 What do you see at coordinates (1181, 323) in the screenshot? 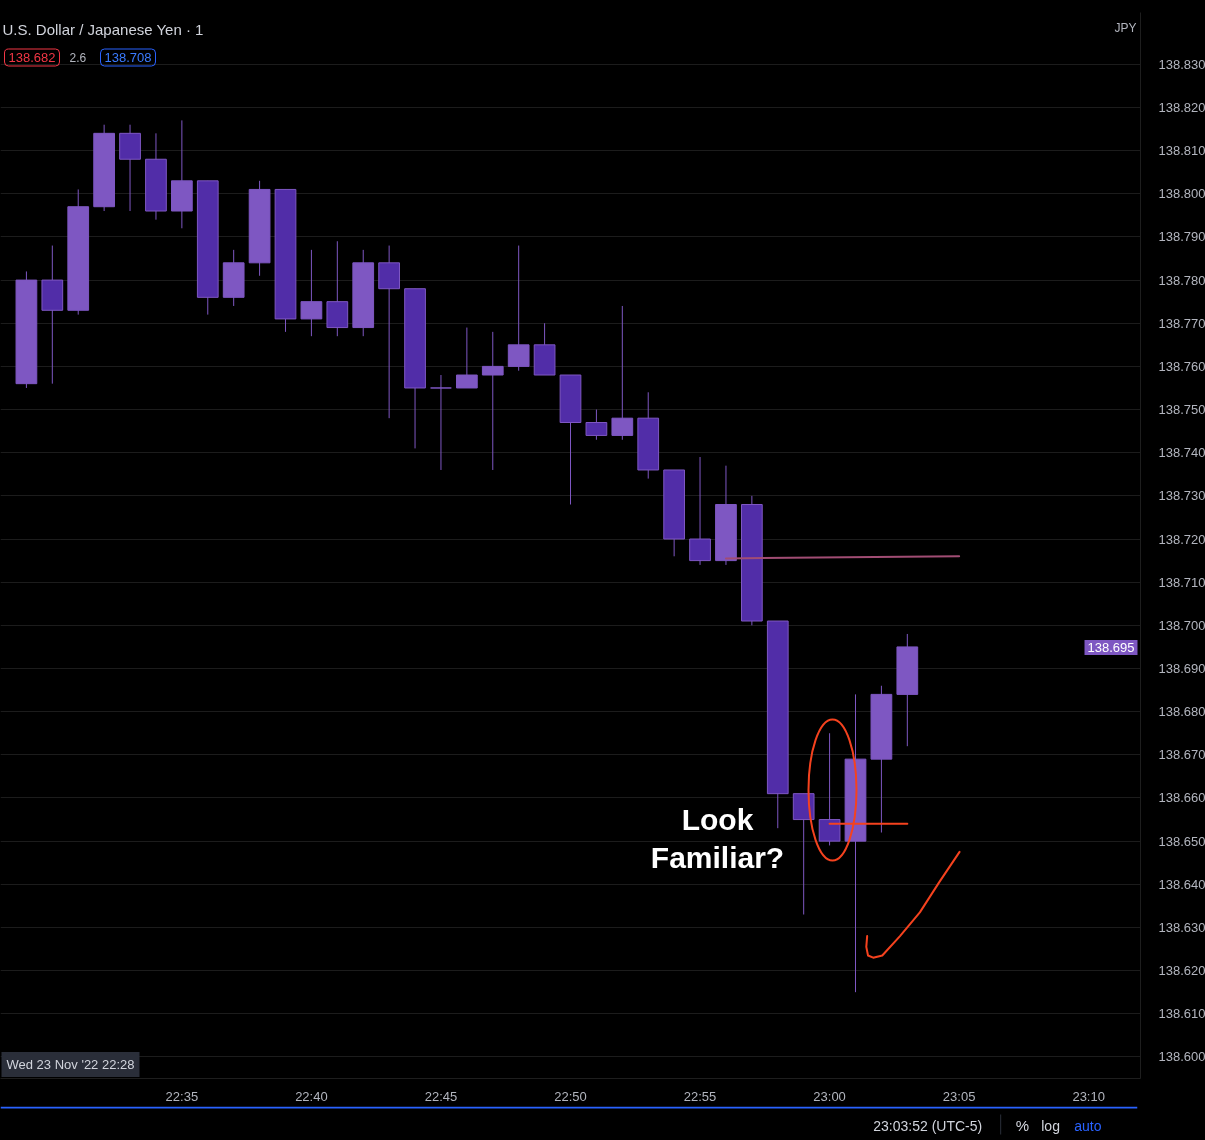
I see `y-tick-label: 138.770` at bounding box center [1181, 323].